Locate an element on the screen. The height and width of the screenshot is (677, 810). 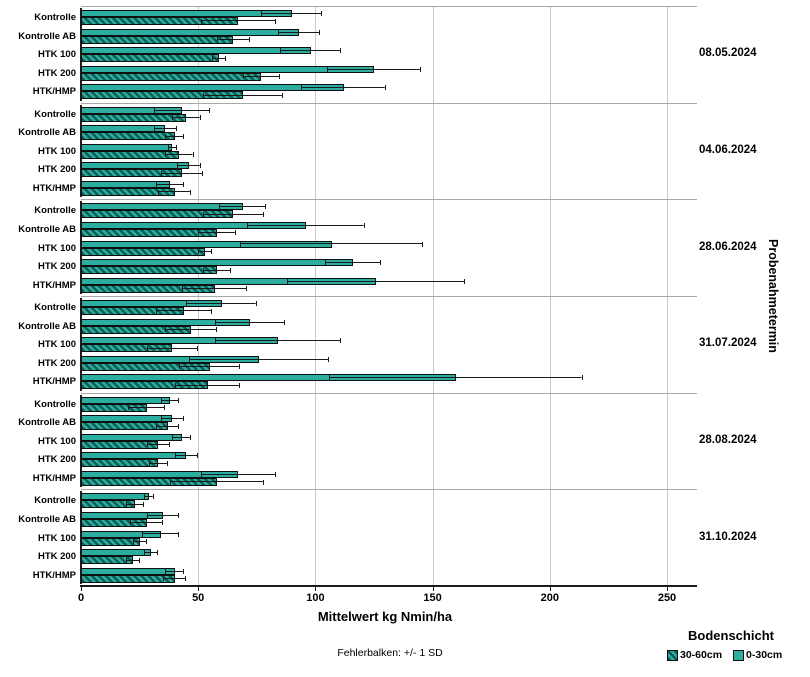
x-axis-title: Mittelwert kg Nmin/ha is located at coordinates (385, 616).